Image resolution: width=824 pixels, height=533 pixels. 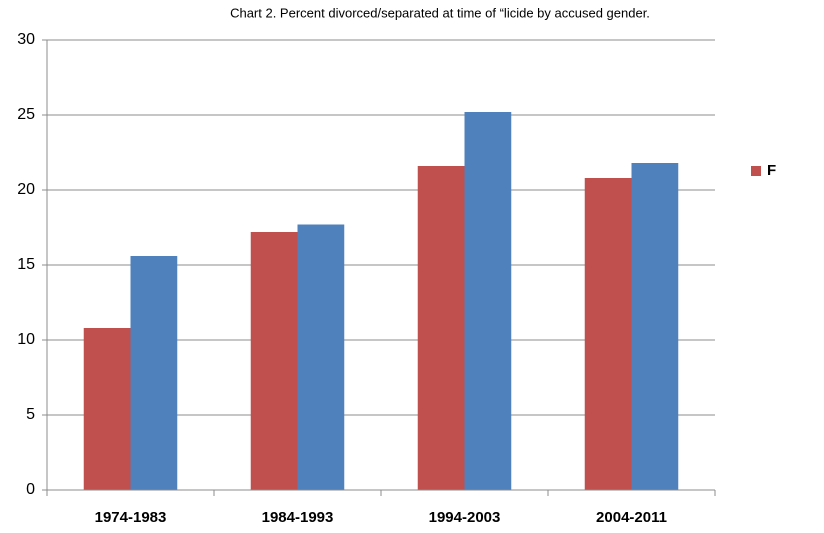 What do you see at coordinates (771, 170) in the screenshot?
I see `legend-label: F` at bounding box center [771, 170].